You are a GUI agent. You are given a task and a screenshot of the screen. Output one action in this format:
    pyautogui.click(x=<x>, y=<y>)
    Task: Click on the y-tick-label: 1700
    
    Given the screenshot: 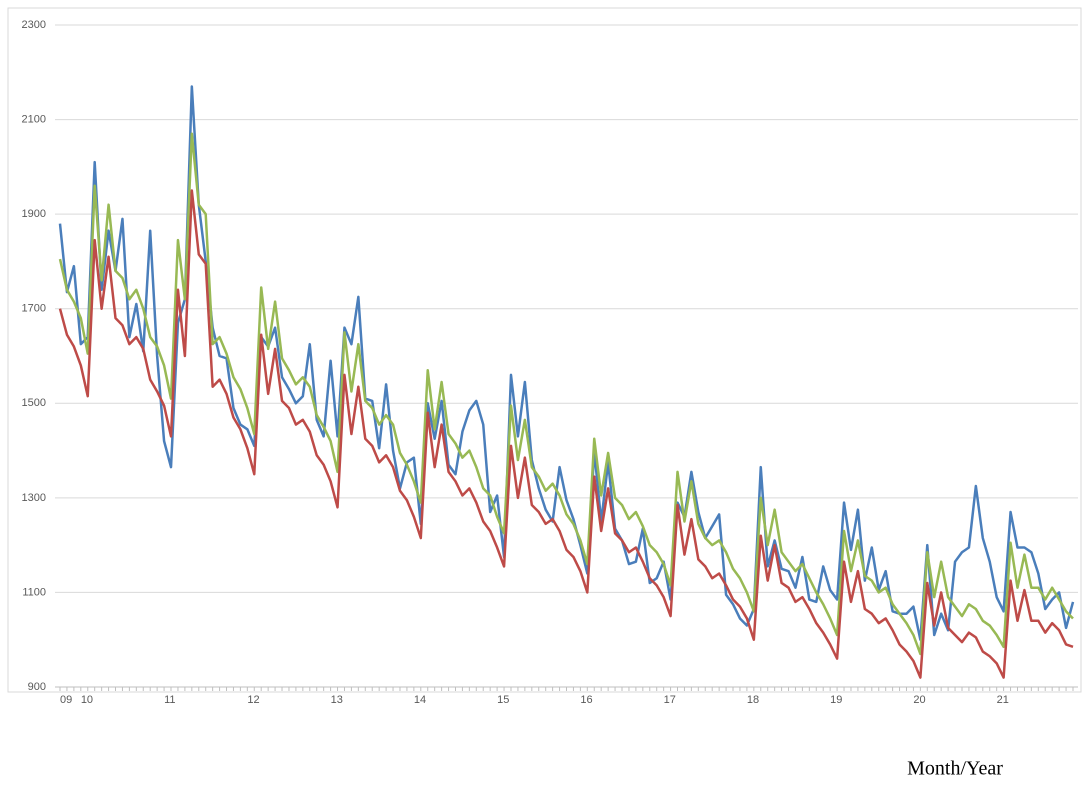 What is the action you would take?
    pyautogui.click(x=34, y=309)
    